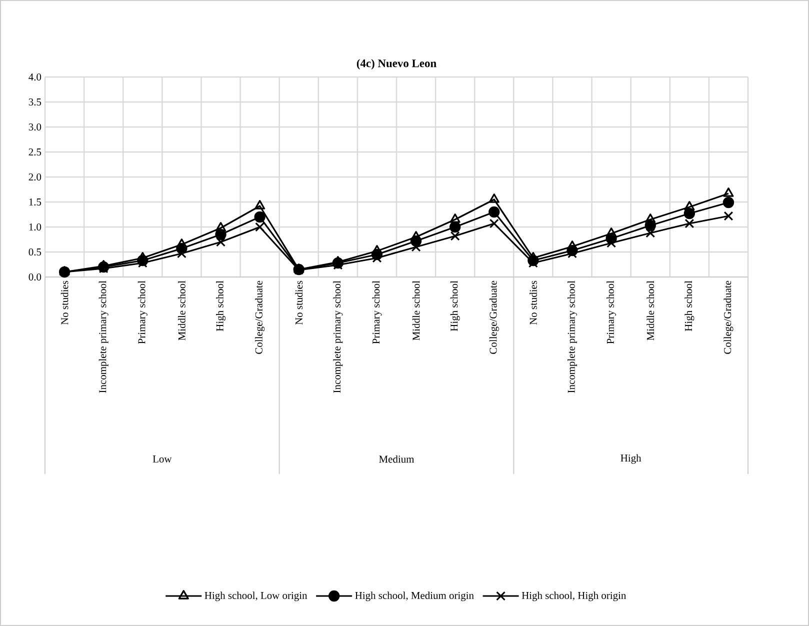 This screenshot has height=626, width=809. Describe the element at coordinates (35, 277) in the screenshot. I see `y-tick-label: 0.0` at that location.